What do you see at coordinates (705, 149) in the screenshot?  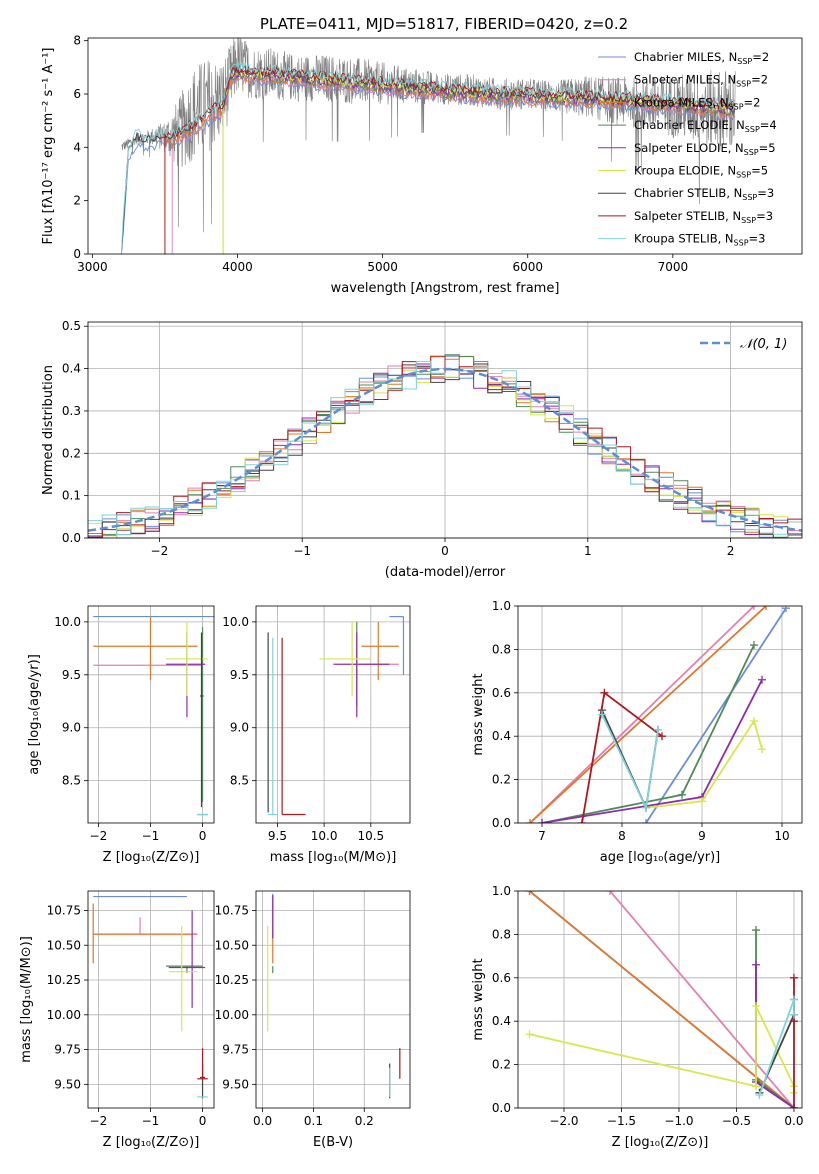 I see `legend-entry: Salpeter ELODIE, NSSP=5` at bounding box center [705, 149].